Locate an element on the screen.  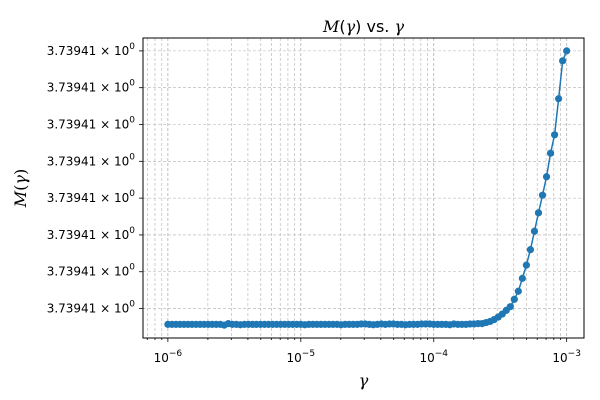
x-tick-label: 10⁻⁶ is located at coordinates (168, 357).